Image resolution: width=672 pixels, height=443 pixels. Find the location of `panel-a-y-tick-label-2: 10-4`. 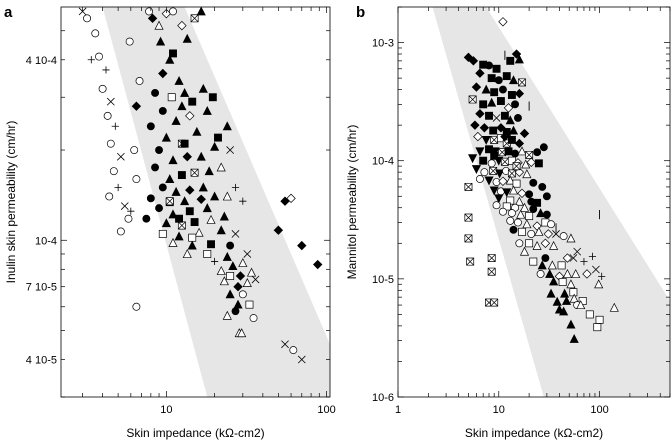

panel-a-y-tick-label-2: 10-4 is located at coordinates (46, 241).